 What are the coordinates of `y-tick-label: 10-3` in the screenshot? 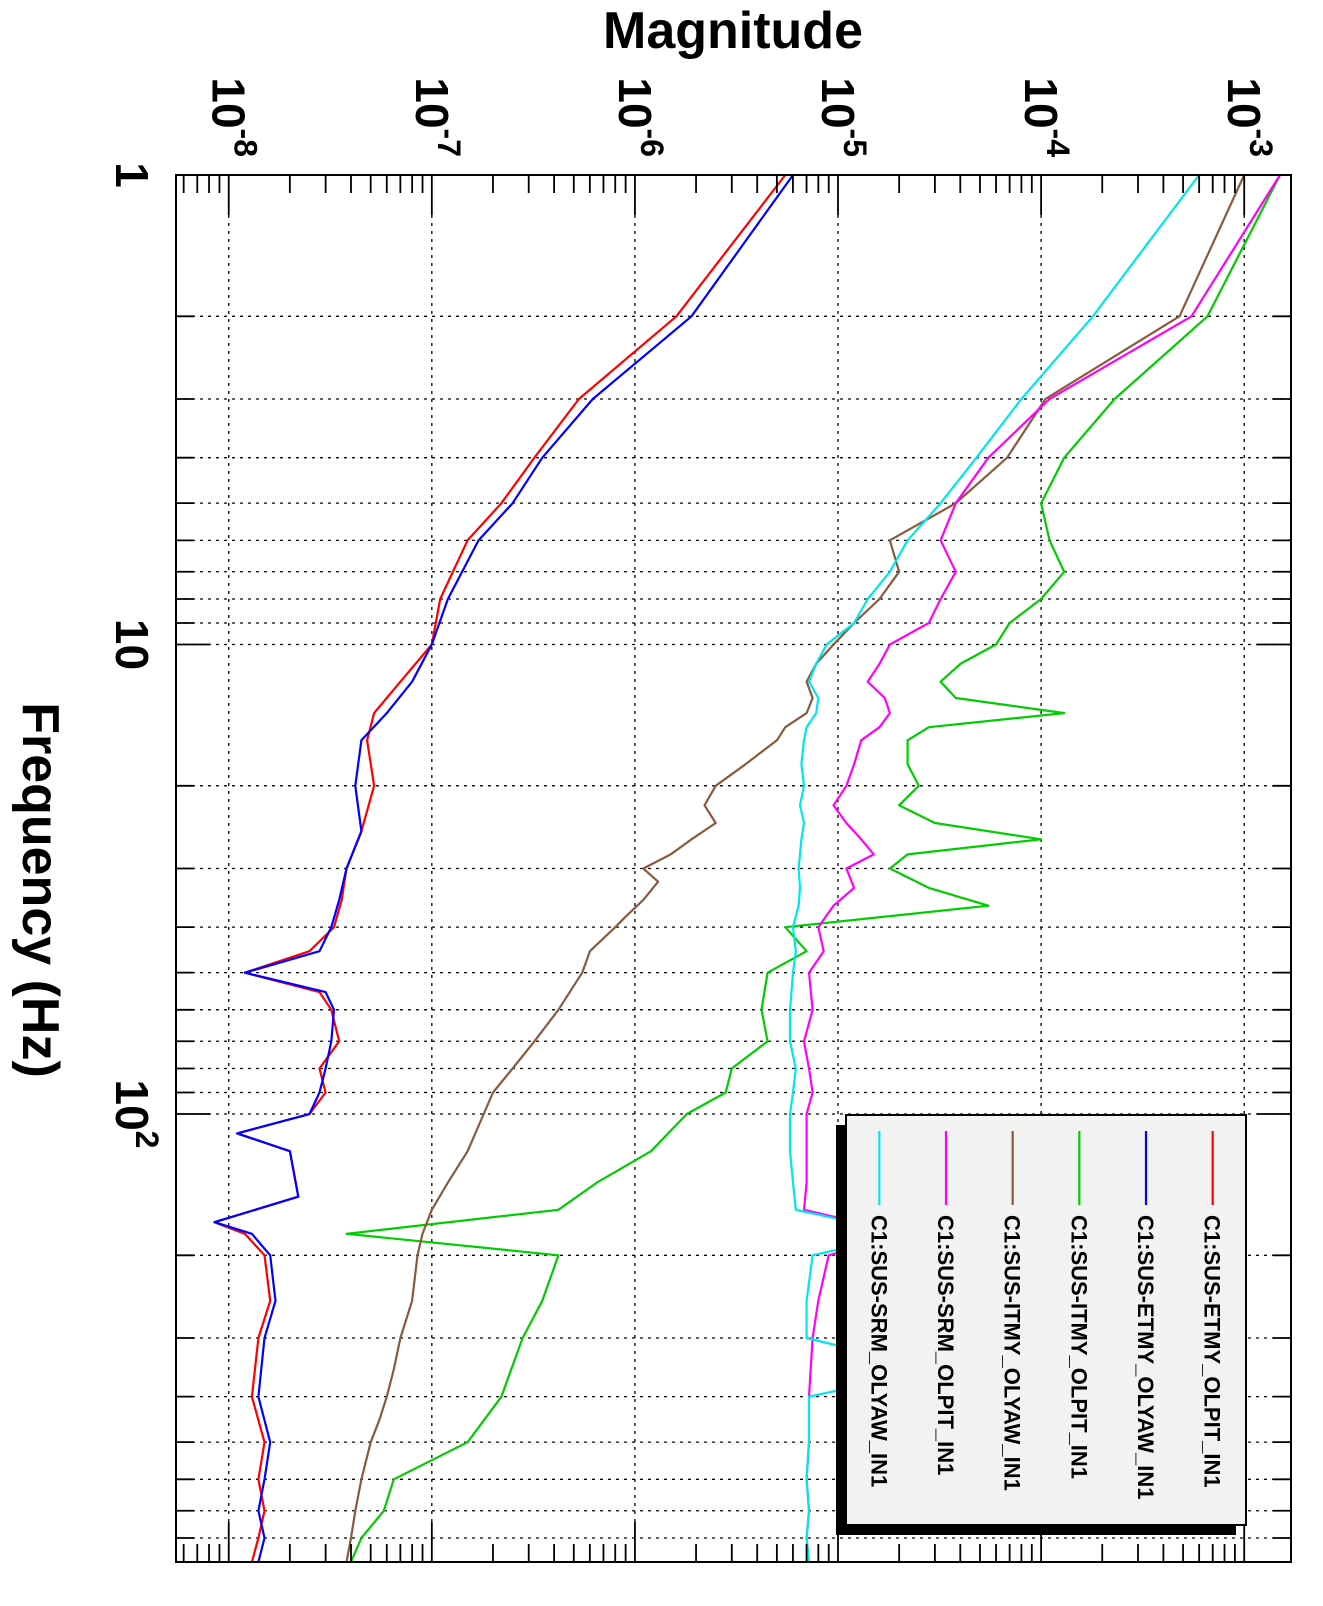 It's located at (1248, 117).